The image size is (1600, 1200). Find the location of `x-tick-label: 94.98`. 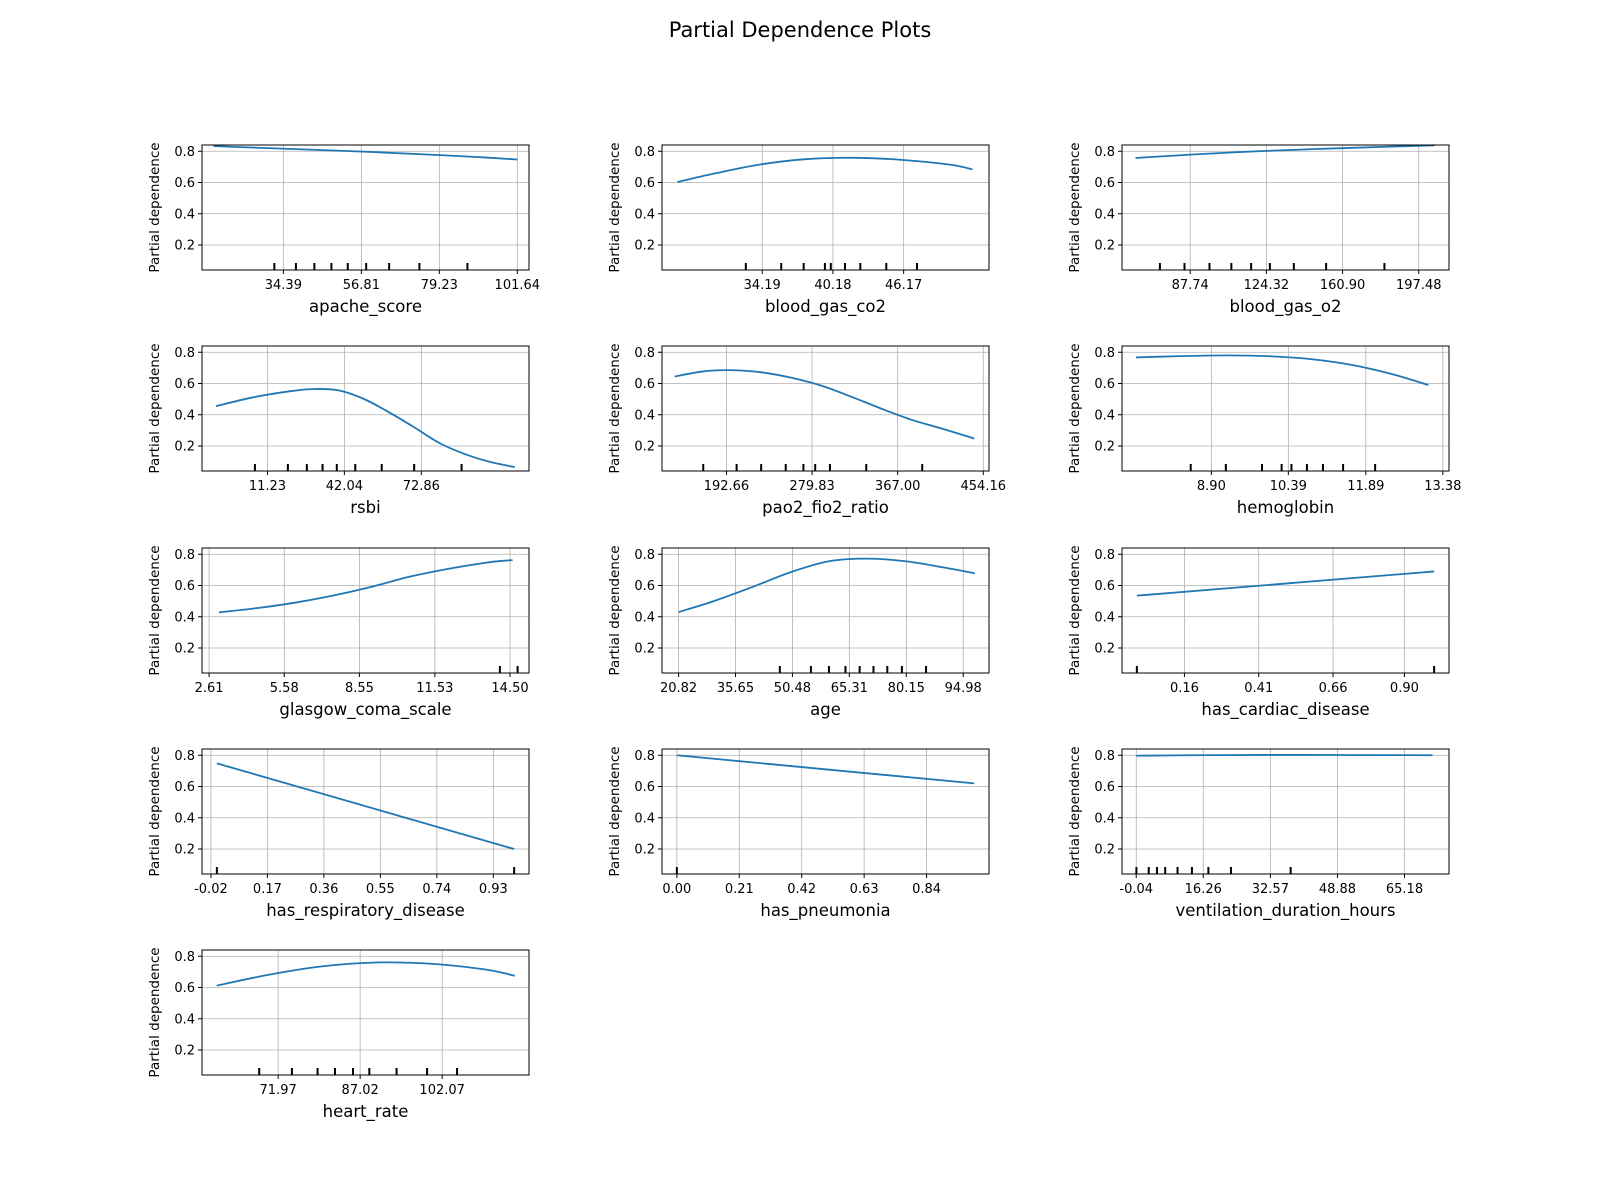

x-tick-label: 94.98 is located at coordinates (963, 688).